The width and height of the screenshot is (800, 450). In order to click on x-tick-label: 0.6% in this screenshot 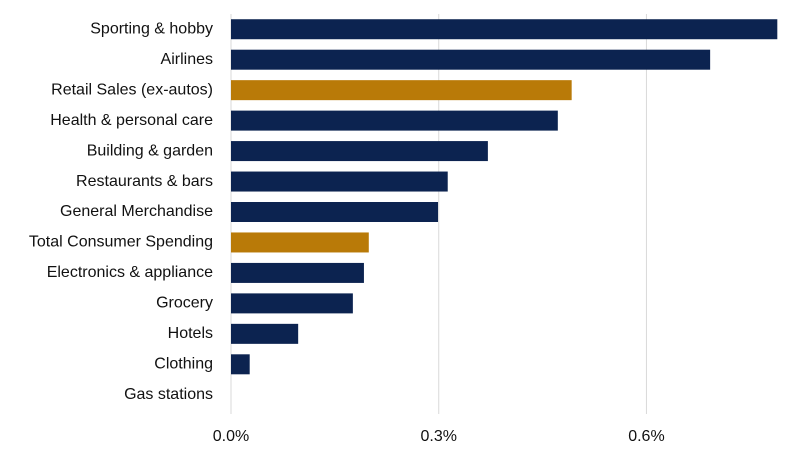, I will do `click(646, 436)`.